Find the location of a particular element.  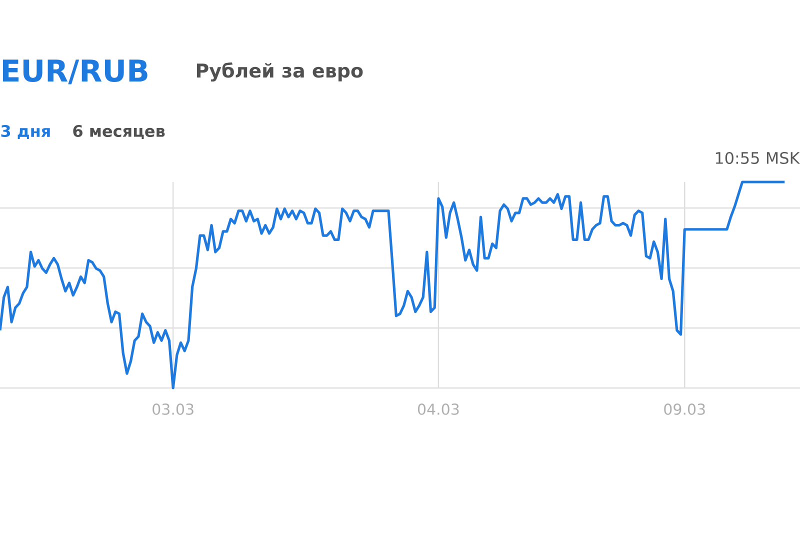

chart-subtitle: Рублей за евро is located at coordinates (279, 72).